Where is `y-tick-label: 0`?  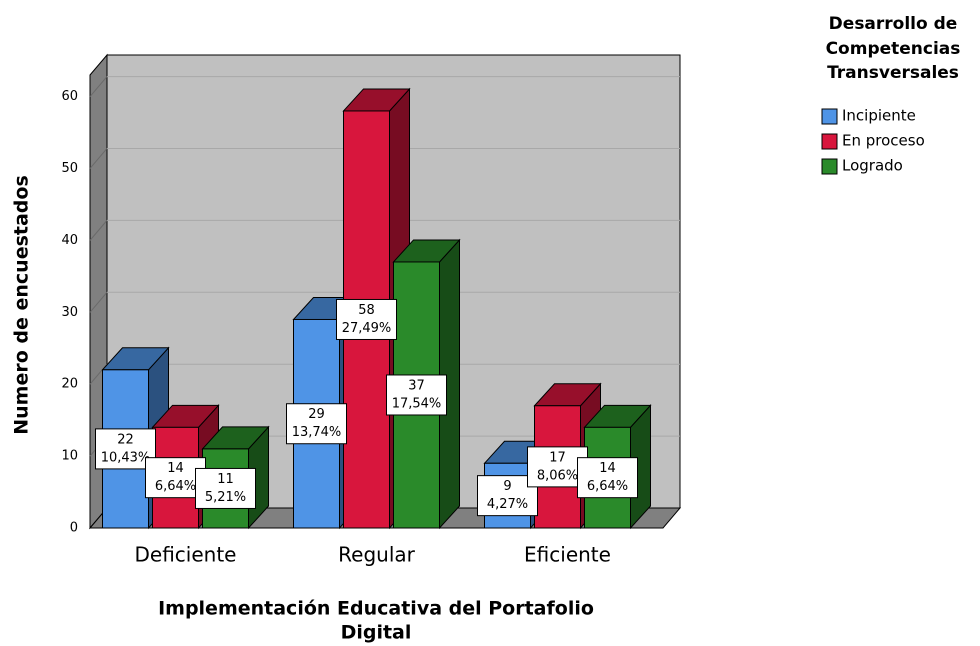 y-tick-label: 0 is located at coordinates (74, 528).